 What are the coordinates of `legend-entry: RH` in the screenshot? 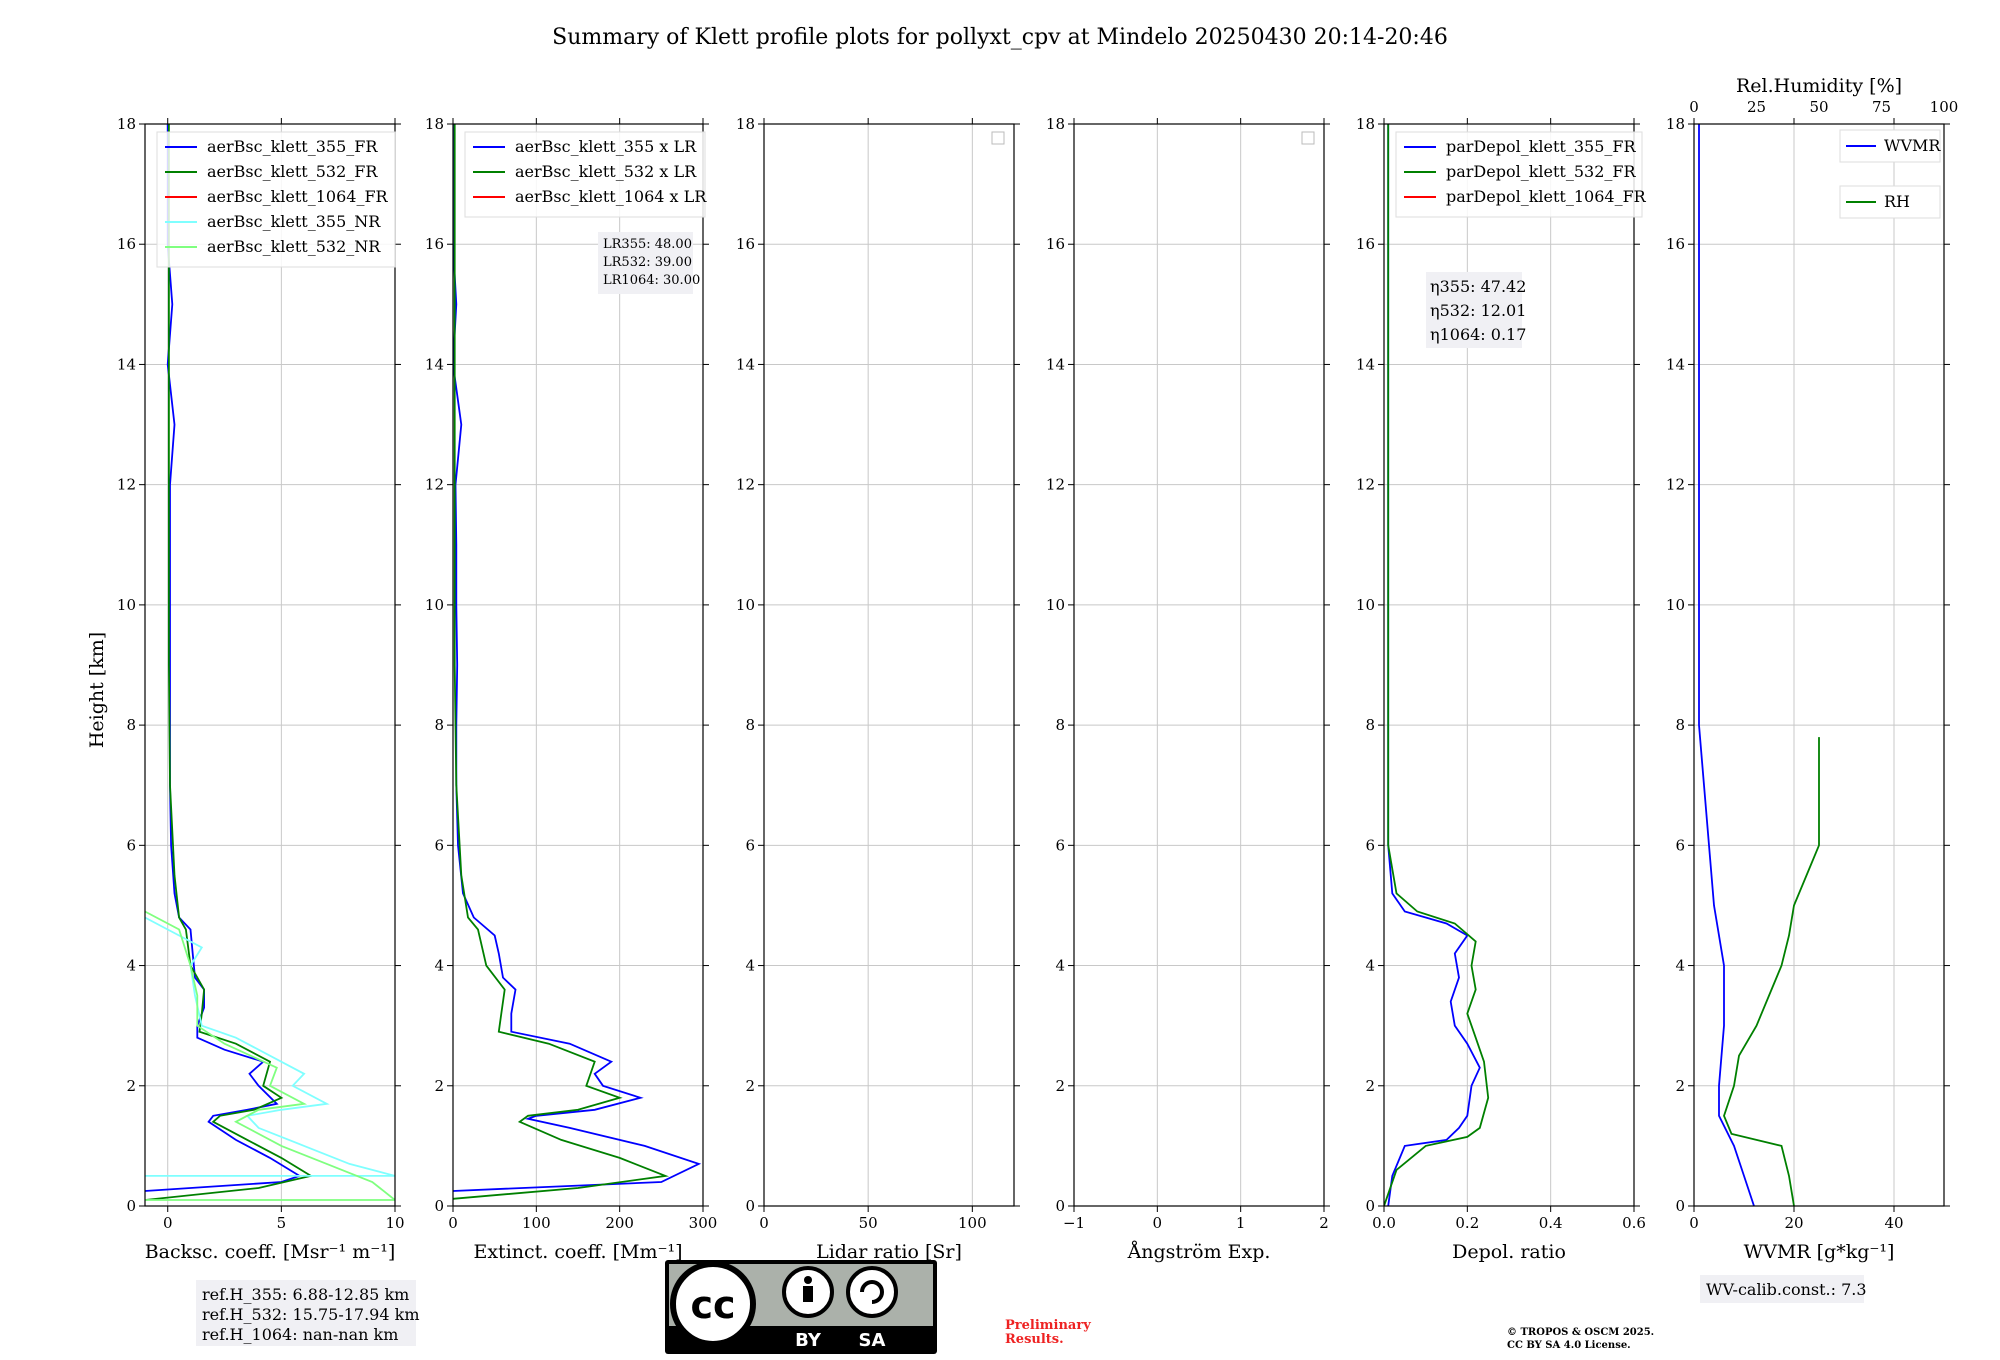 It's located at (1897, 201).